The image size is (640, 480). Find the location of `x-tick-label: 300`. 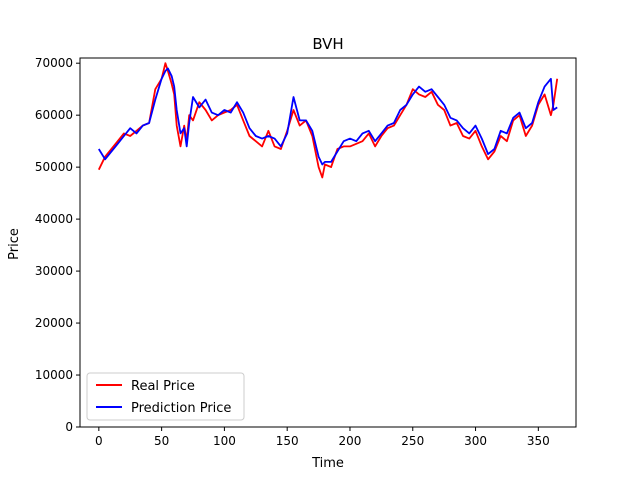

x-tick-label: 300 is located at coordinates (475, 441).